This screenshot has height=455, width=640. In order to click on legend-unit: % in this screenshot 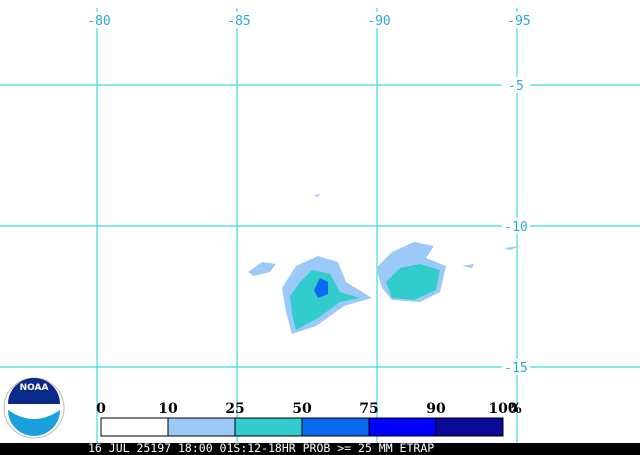, I will do `click(514, 409)`.